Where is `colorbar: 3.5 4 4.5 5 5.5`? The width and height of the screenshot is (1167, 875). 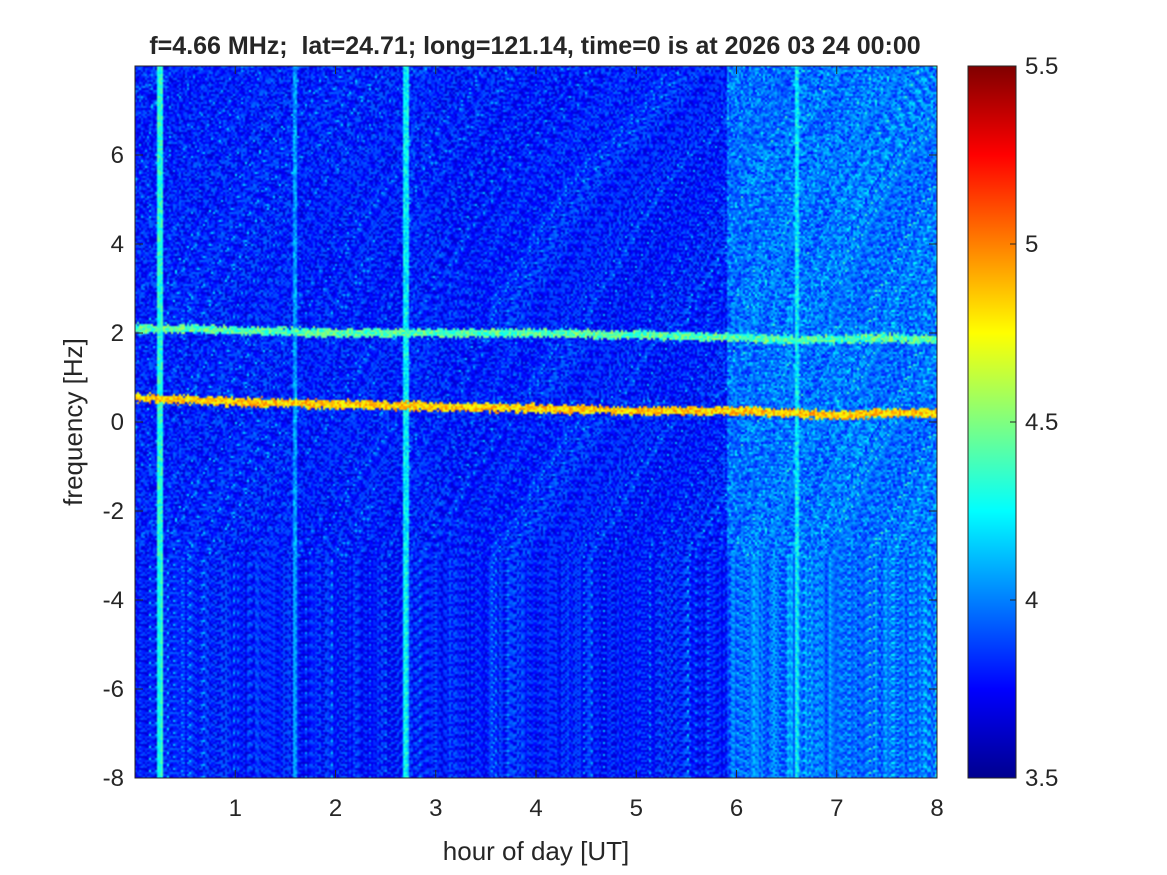 colorbar: 3.5 4 4.5 5 5.5 is located at coordinates (1012, 422).